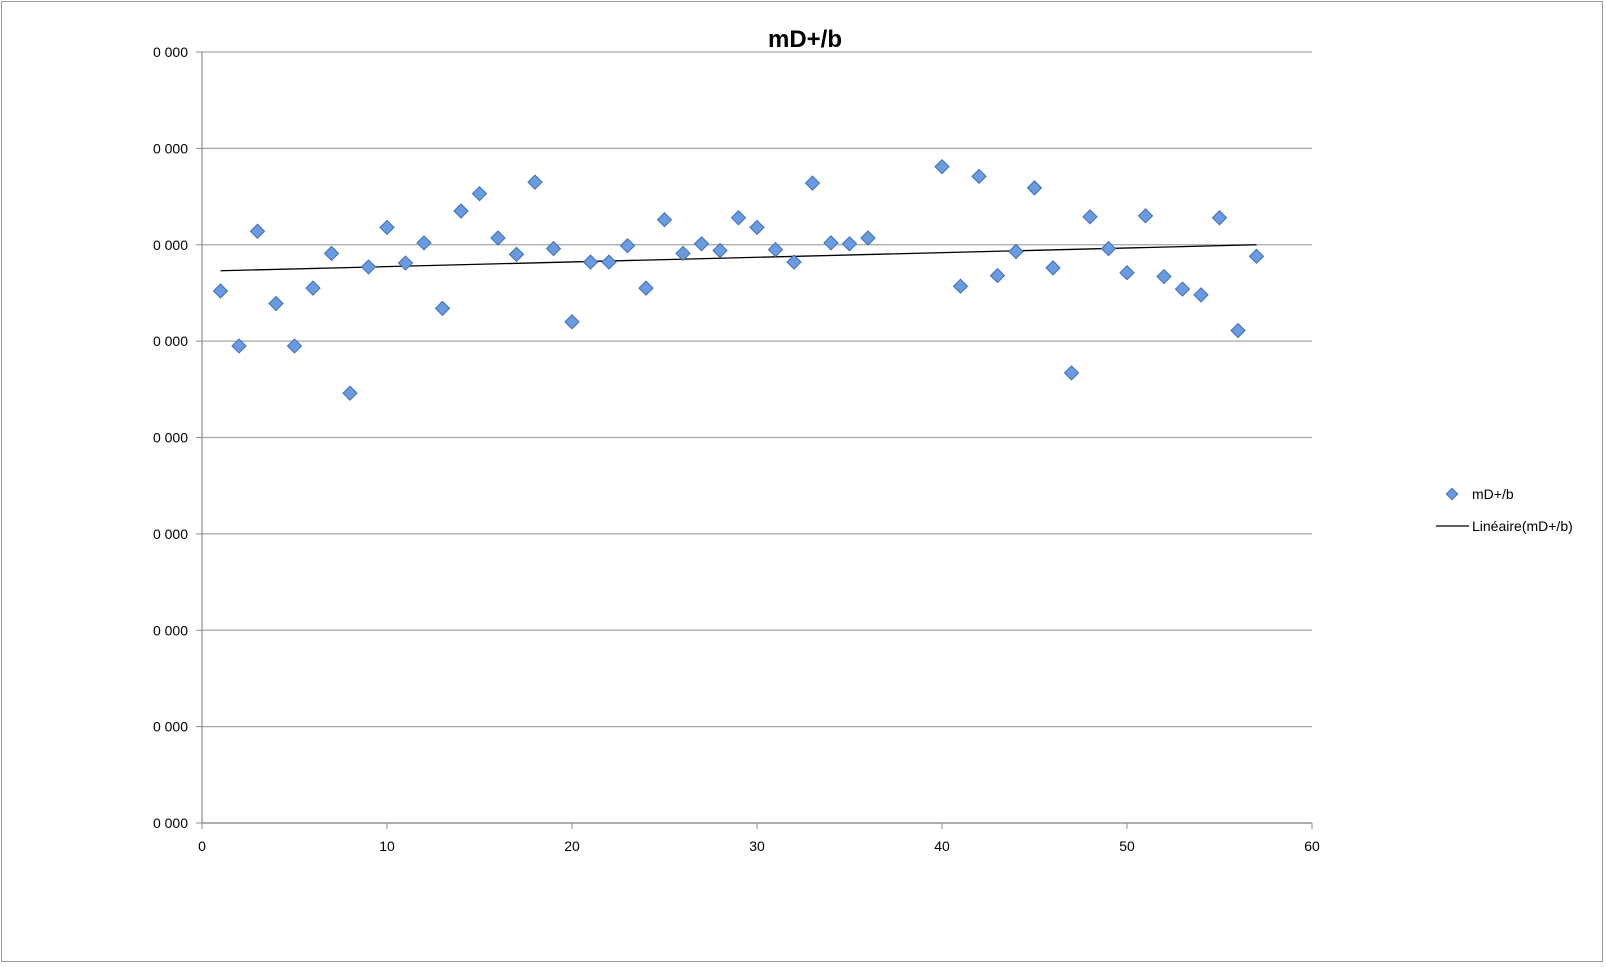 The height and width of the screenshot is (967, 1606). I want to click on x-tick-label: 20, so click(572, 846).